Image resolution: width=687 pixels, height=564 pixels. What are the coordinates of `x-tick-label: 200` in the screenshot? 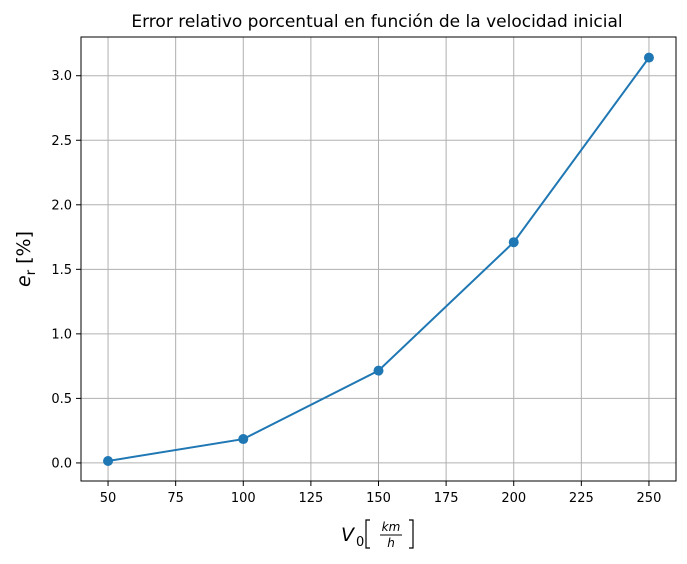 It's located at (513, 498).